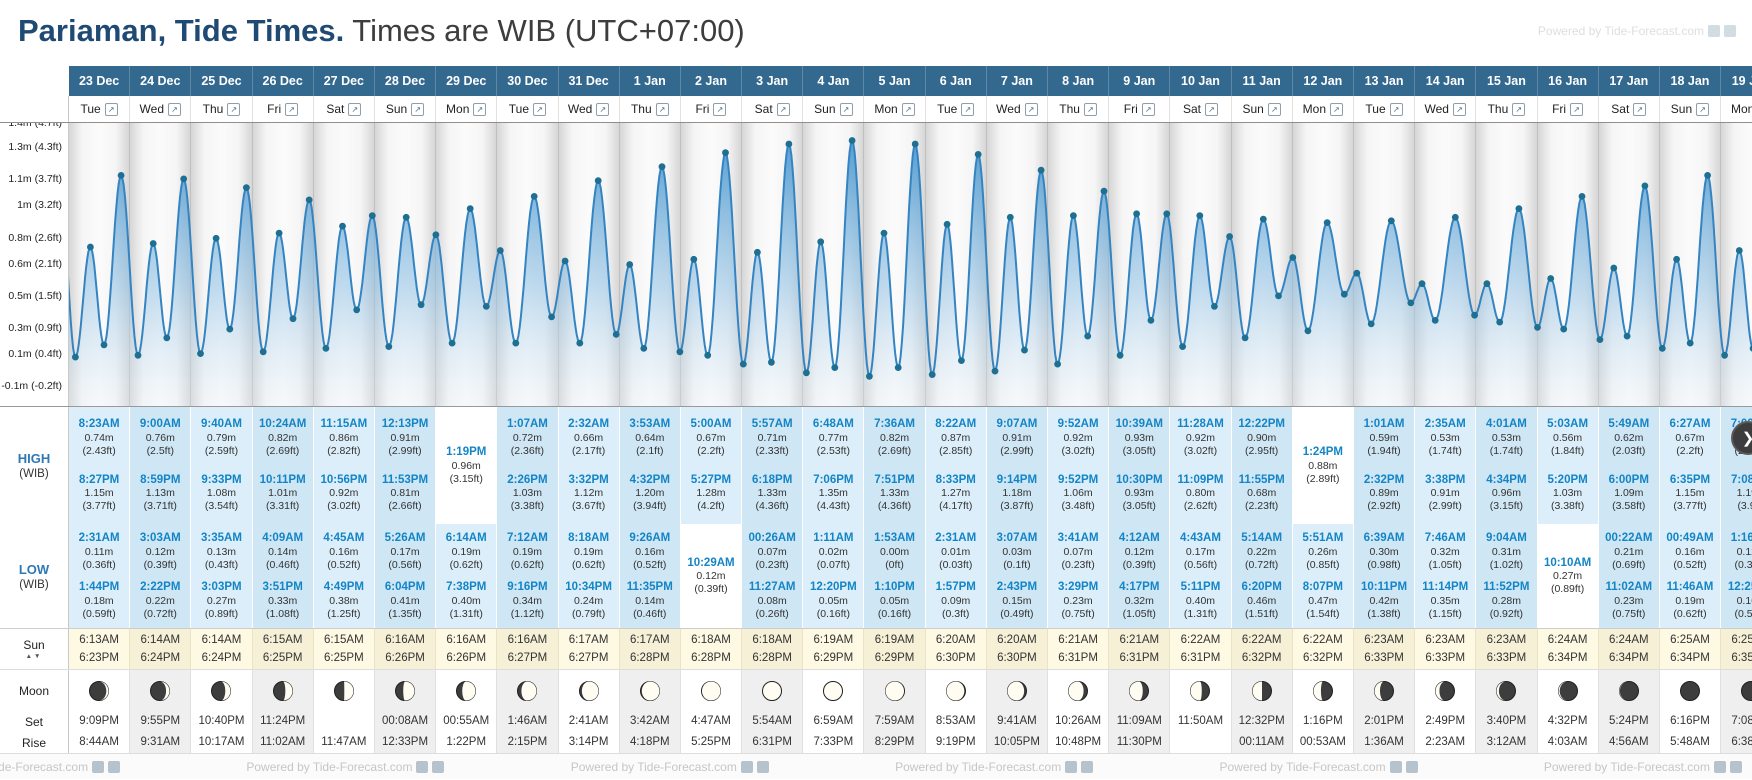  What do you see at coordinates (1262, 465) in the screenshot?
I see `high-tide-cell: 12:22PM 0.90m (2.95ft) 11:55PM 0.68m (2.23ft)` at bounding box center [1262, 465].